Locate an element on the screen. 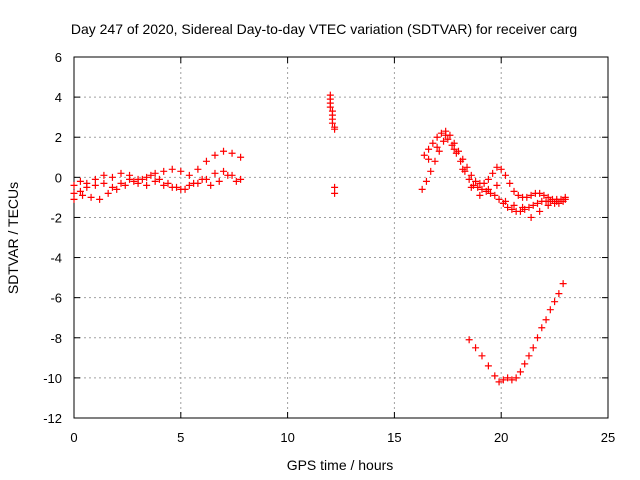  x-tick-label: 20 is located at coordinates (501, 437).